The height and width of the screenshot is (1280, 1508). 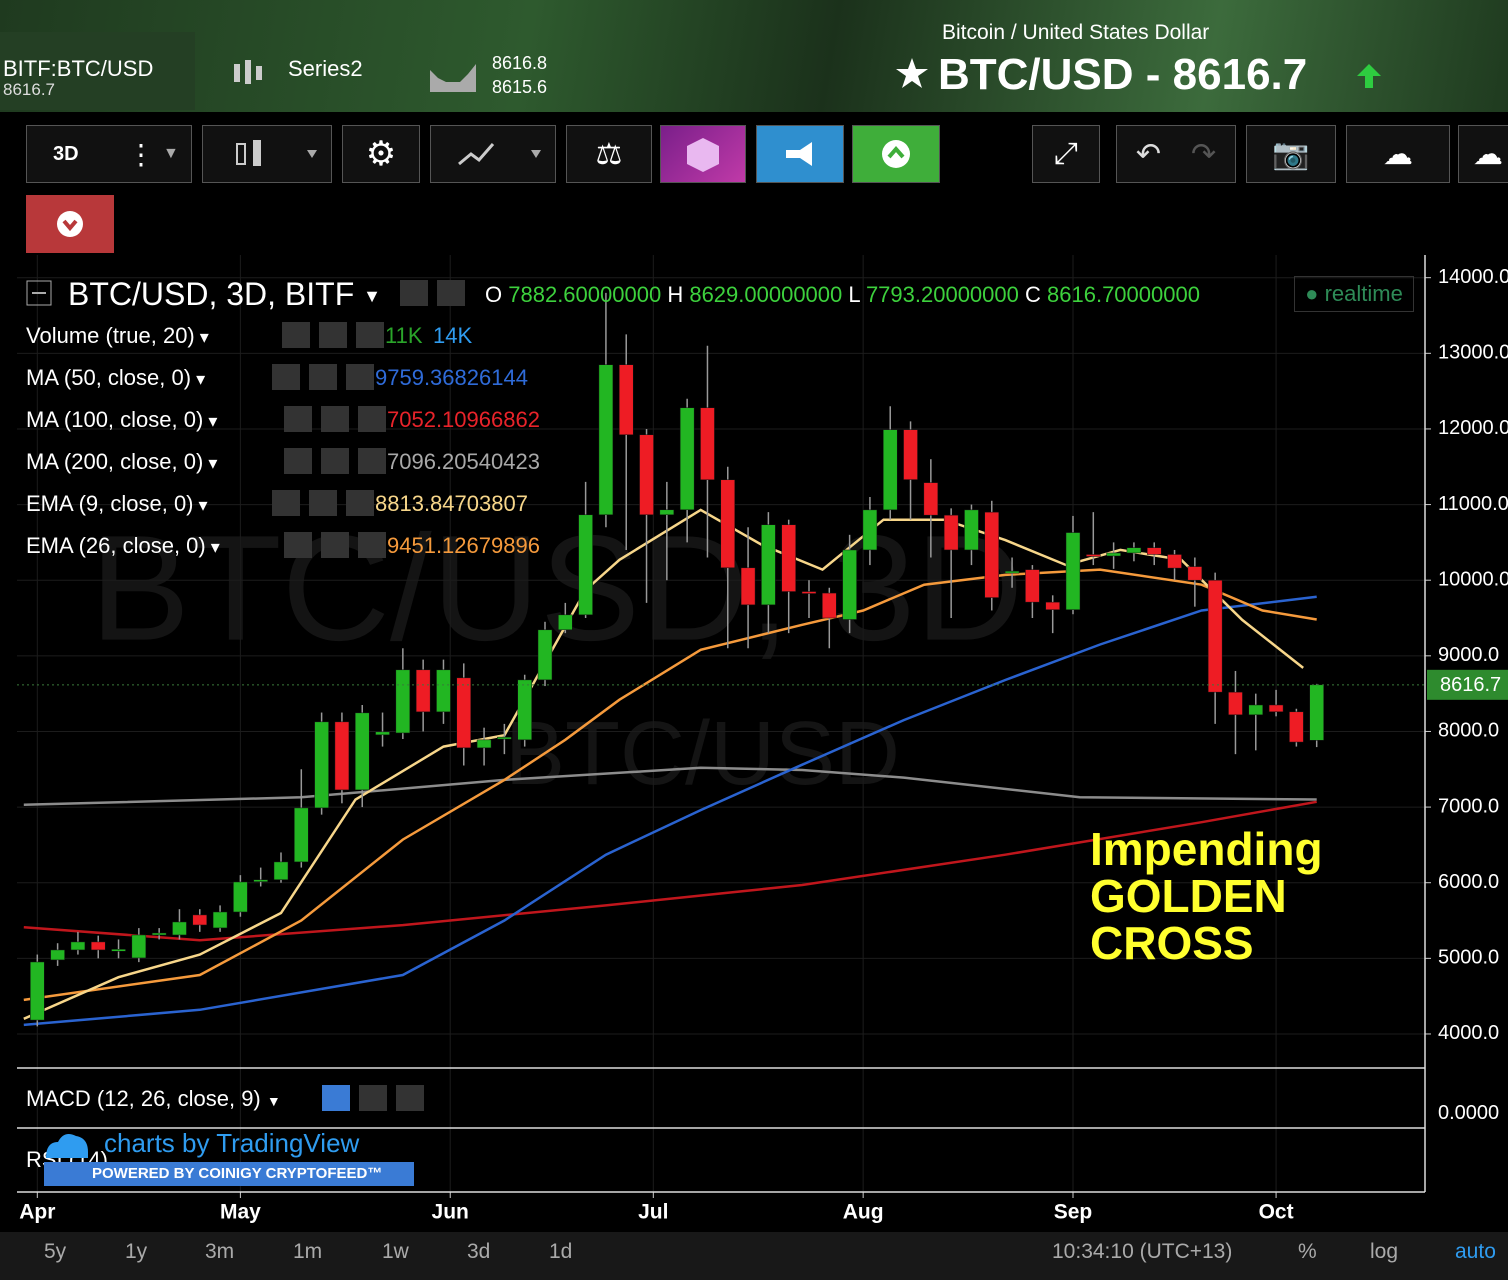 What do you see at coordinates (1467, 684) in the screenshot?
I see `last-price-tag` at bounding box center [1467, 684].